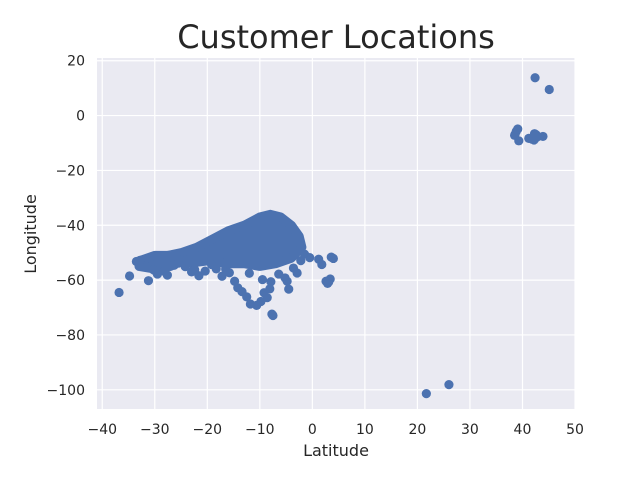 The width and height of the screenshot is (640, 480). I want to click on y-tick-label: −20, so click(70, 171).